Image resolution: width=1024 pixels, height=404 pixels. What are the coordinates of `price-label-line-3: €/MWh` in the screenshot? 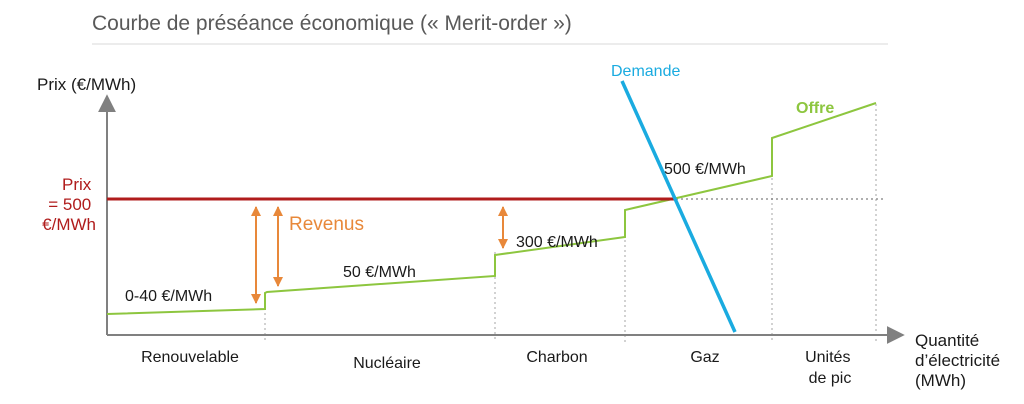 It's located at (69, 224).